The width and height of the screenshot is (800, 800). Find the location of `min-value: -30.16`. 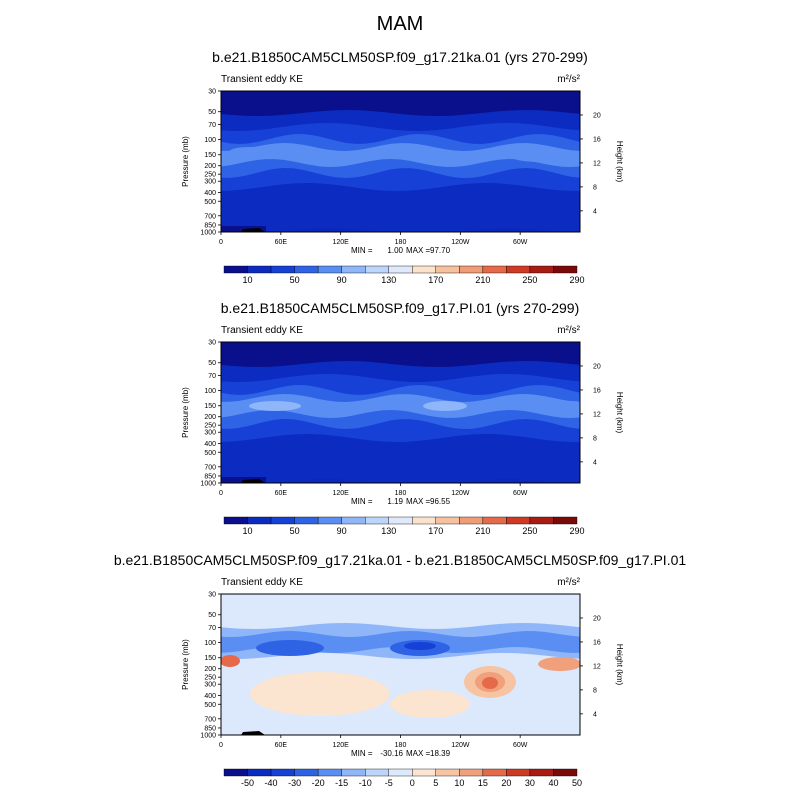

min-value: -30.16 is located at coordinates (391, 753).